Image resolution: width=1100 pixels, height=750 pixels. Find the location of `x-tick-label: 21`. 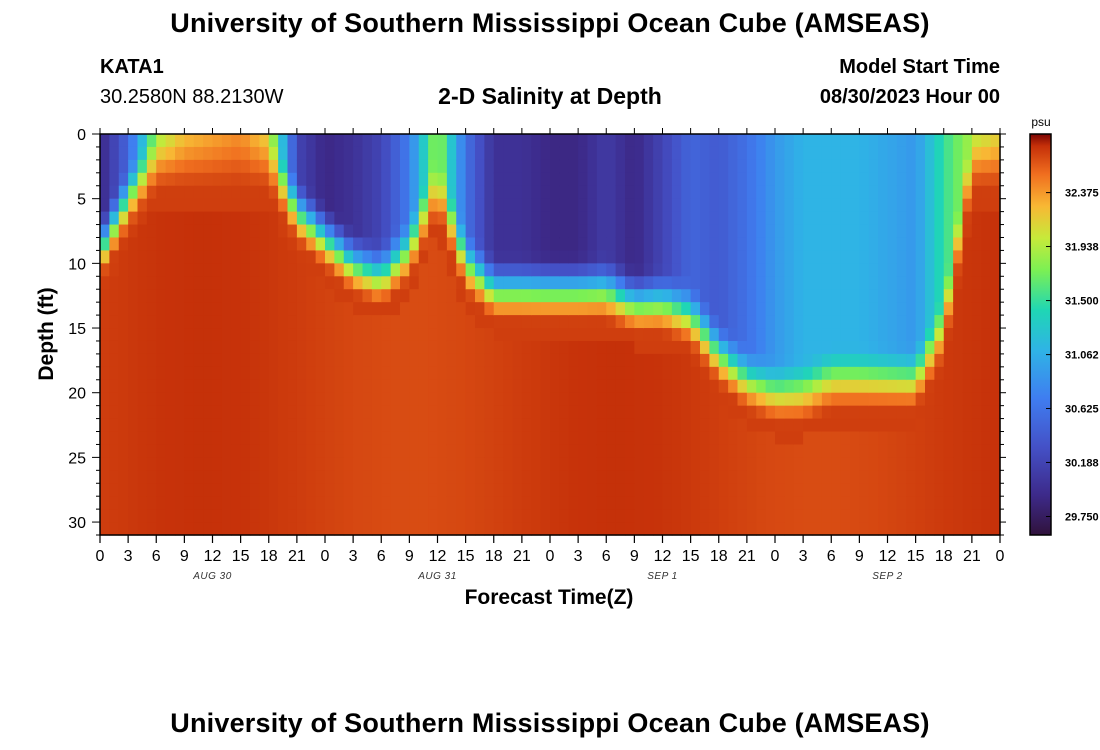

x-tick-label: 21 is located at coordinates (297, 556).